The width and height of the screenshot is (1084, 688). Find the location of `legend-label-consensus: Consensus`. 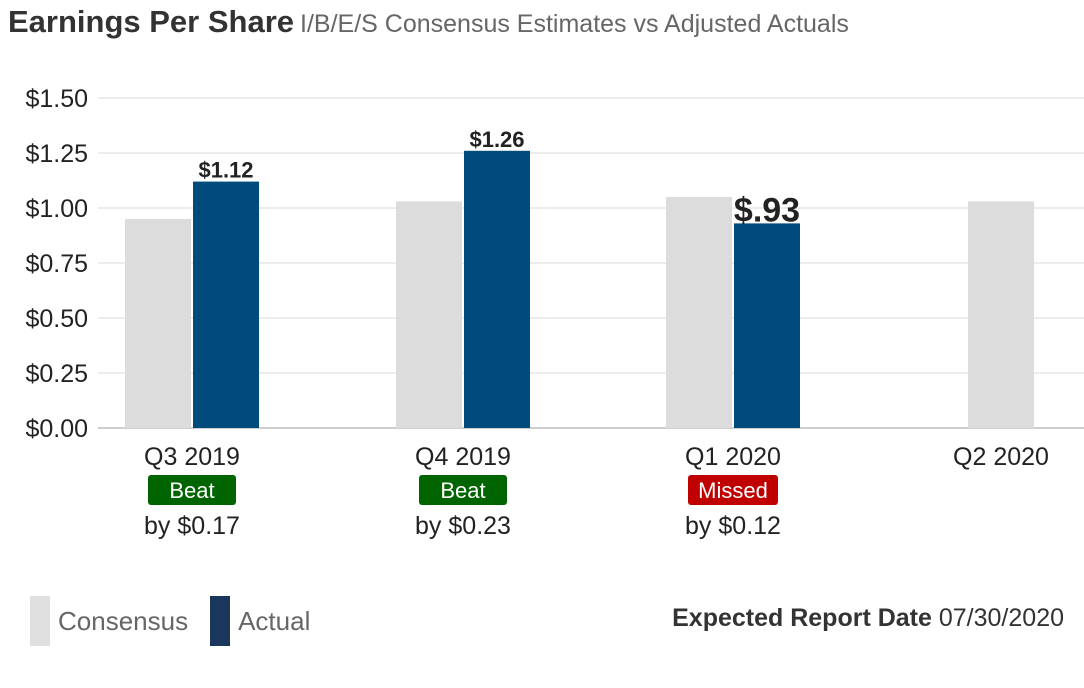

legend-label-consensus: Consensus is located at coordinates (123, 620).